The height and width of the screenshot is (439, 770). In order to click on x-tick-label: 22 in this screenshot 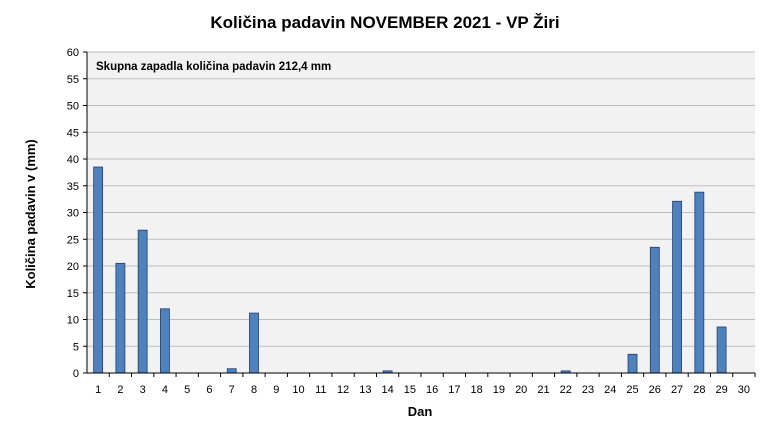, I will do `click(566, 390)`.